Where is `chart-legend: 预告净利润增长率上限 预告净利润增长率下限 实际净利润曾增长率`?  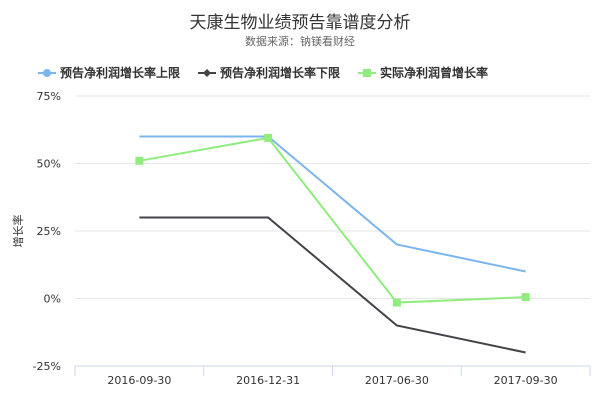 chart-legend: 预告净利润增长率上限 预告净利润增长率下限 实际净利润曾增长率 is located at coordinates (272, 72).